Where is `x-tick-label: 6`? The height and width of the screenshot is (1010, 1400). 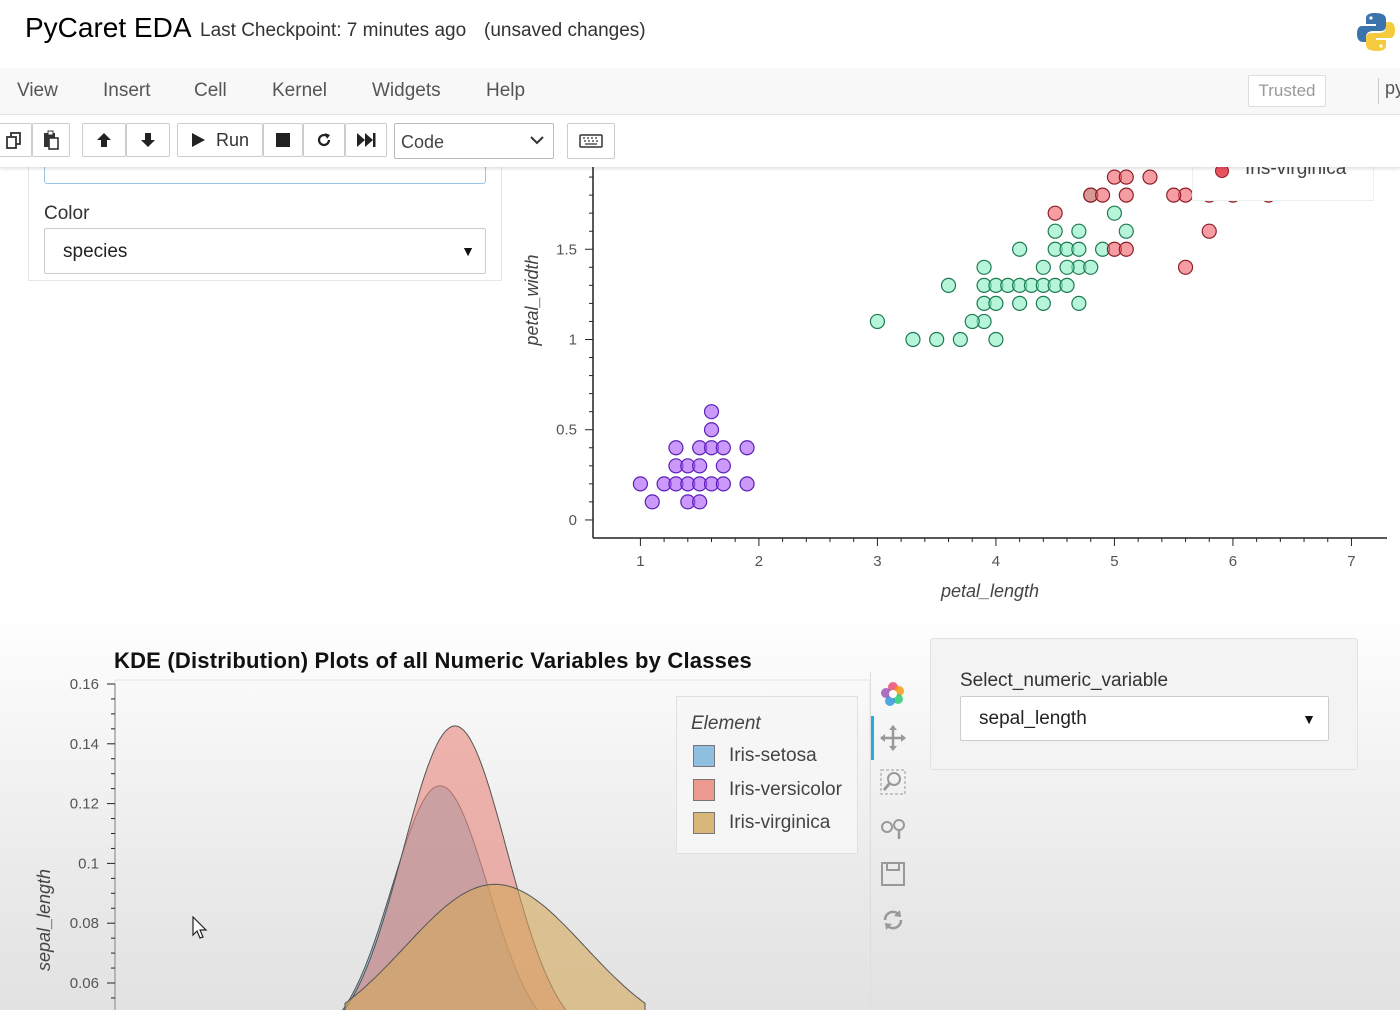 x-tick-label: 6 is located at coordinates (1233, 561).